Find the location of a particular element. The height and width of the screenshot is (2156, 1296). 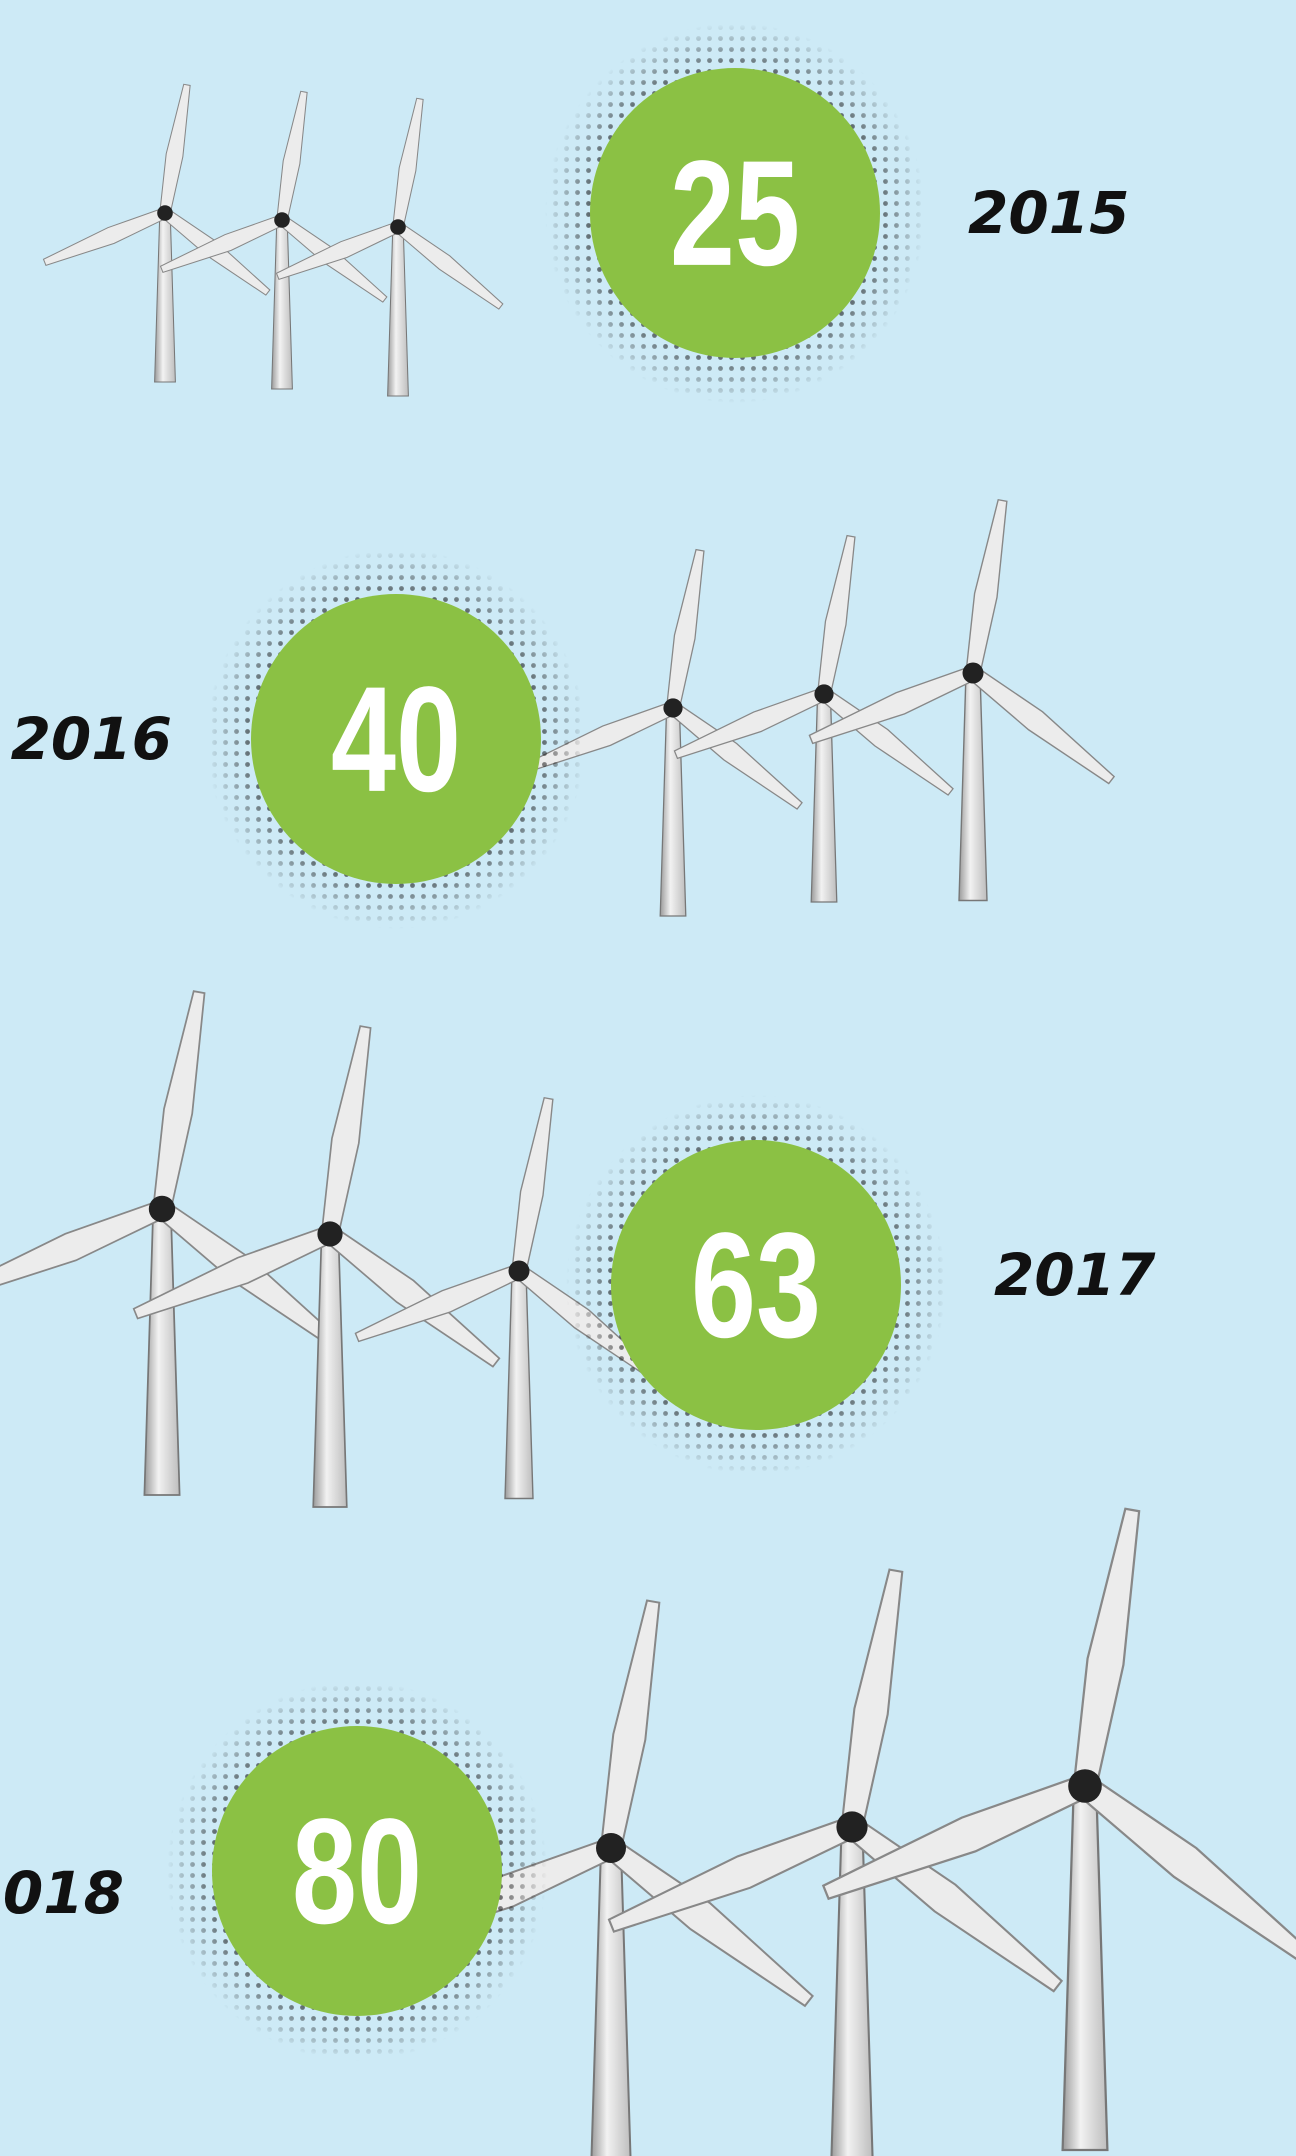

badge-value: 80 is located at coordinates (357, 1871).